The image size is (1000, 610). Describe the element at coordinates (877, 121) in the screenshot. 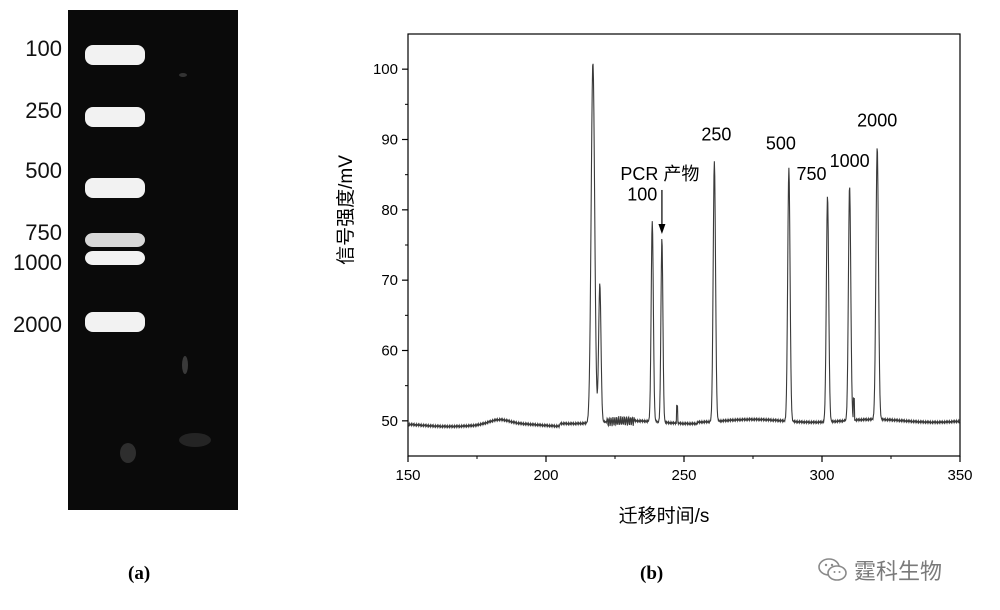

I see `peak-label: 2000` at that location.